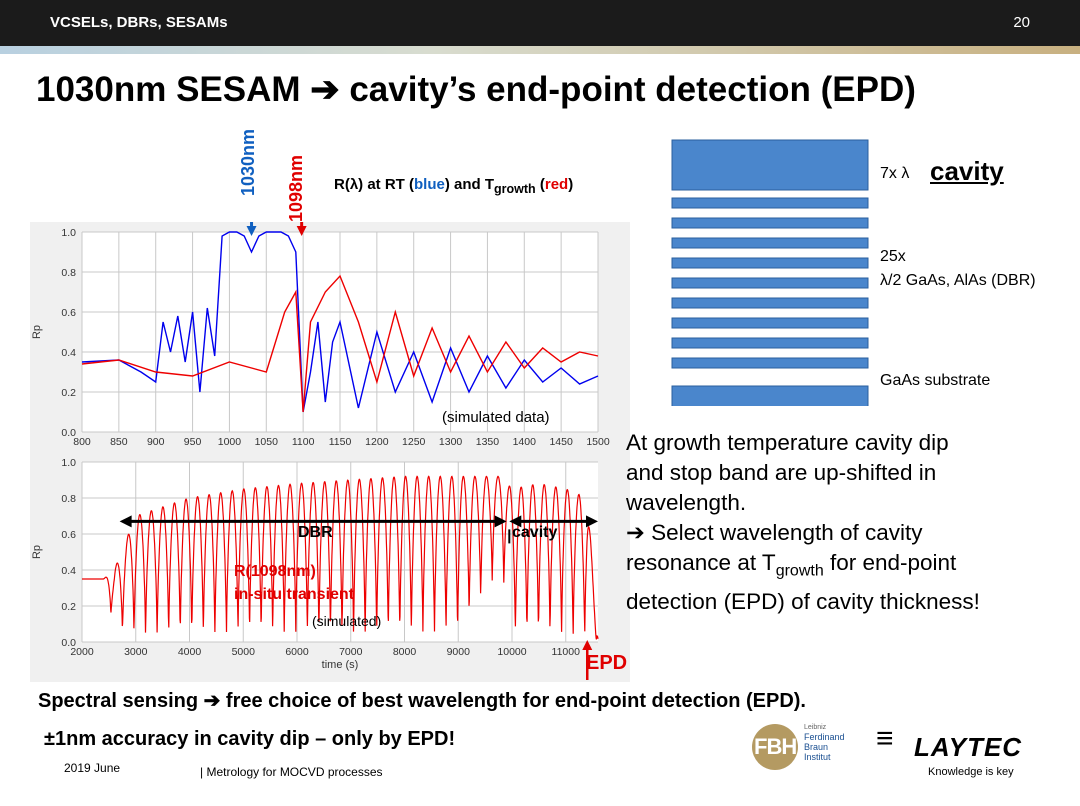  What do you see at coordinates (193, 442) in the screenshot?
I see `x-tick-label: 950` at bounding box center [193, 442].